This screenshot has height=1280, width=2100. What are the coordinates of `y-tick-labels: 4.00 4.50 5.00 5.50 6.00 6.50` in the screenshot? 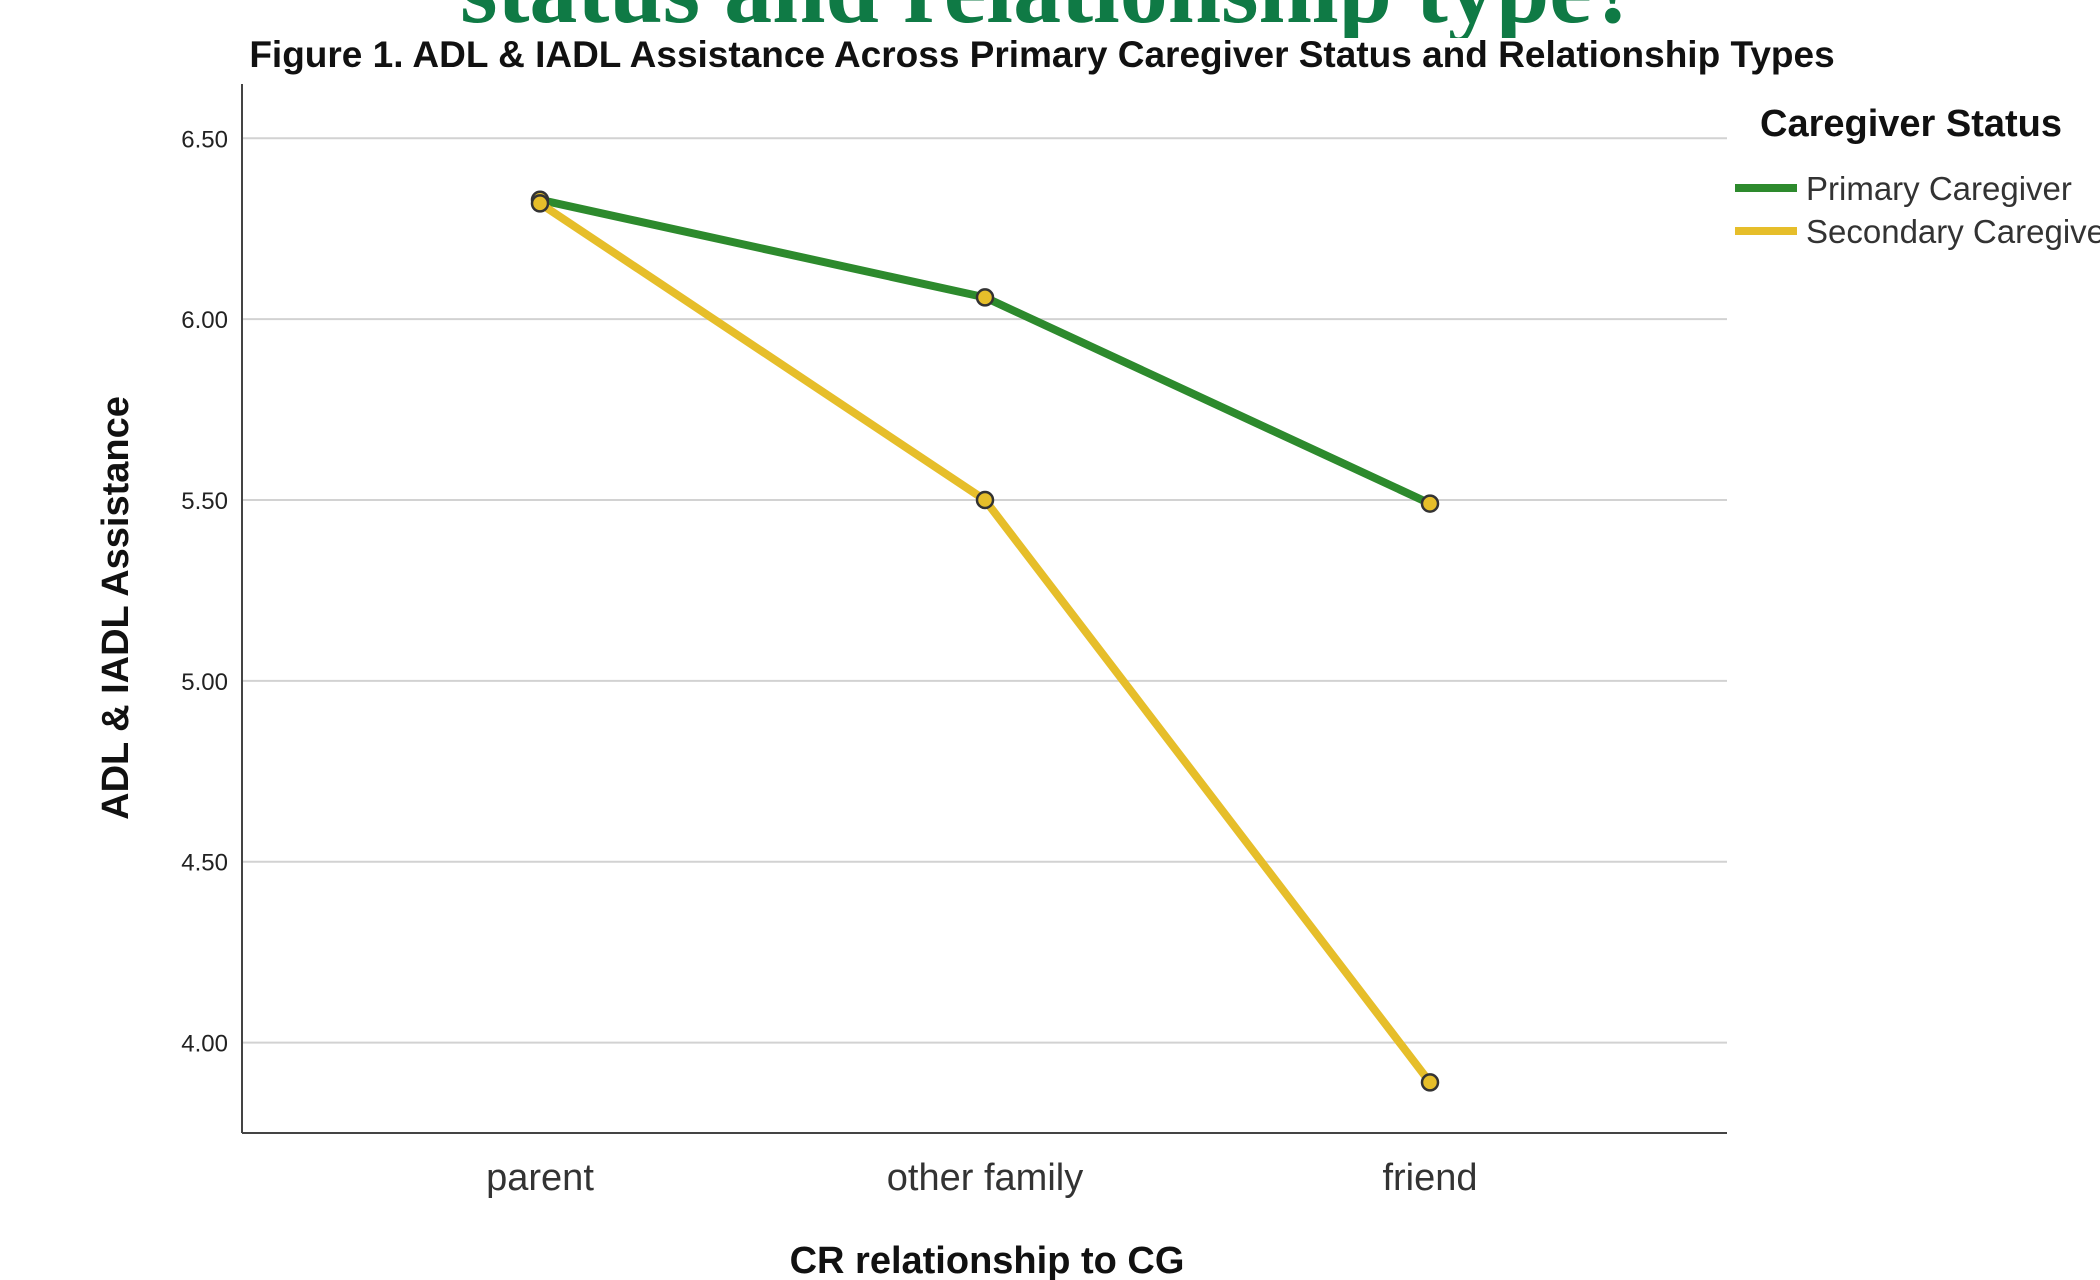 It's located at (204, 591).